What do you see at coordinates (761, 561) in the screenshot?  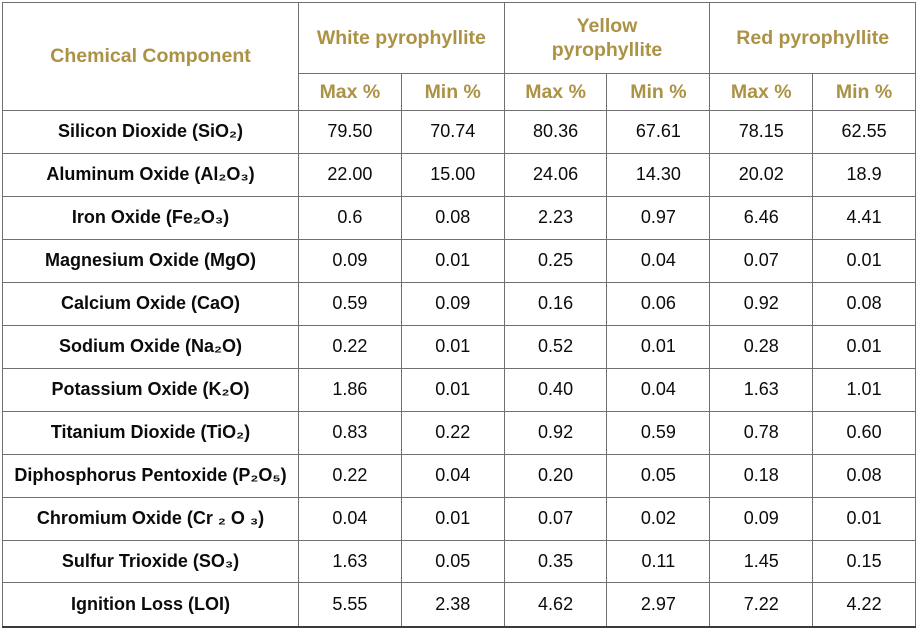 I see `value-cell: 1.45` at bounding box center [761, 561].